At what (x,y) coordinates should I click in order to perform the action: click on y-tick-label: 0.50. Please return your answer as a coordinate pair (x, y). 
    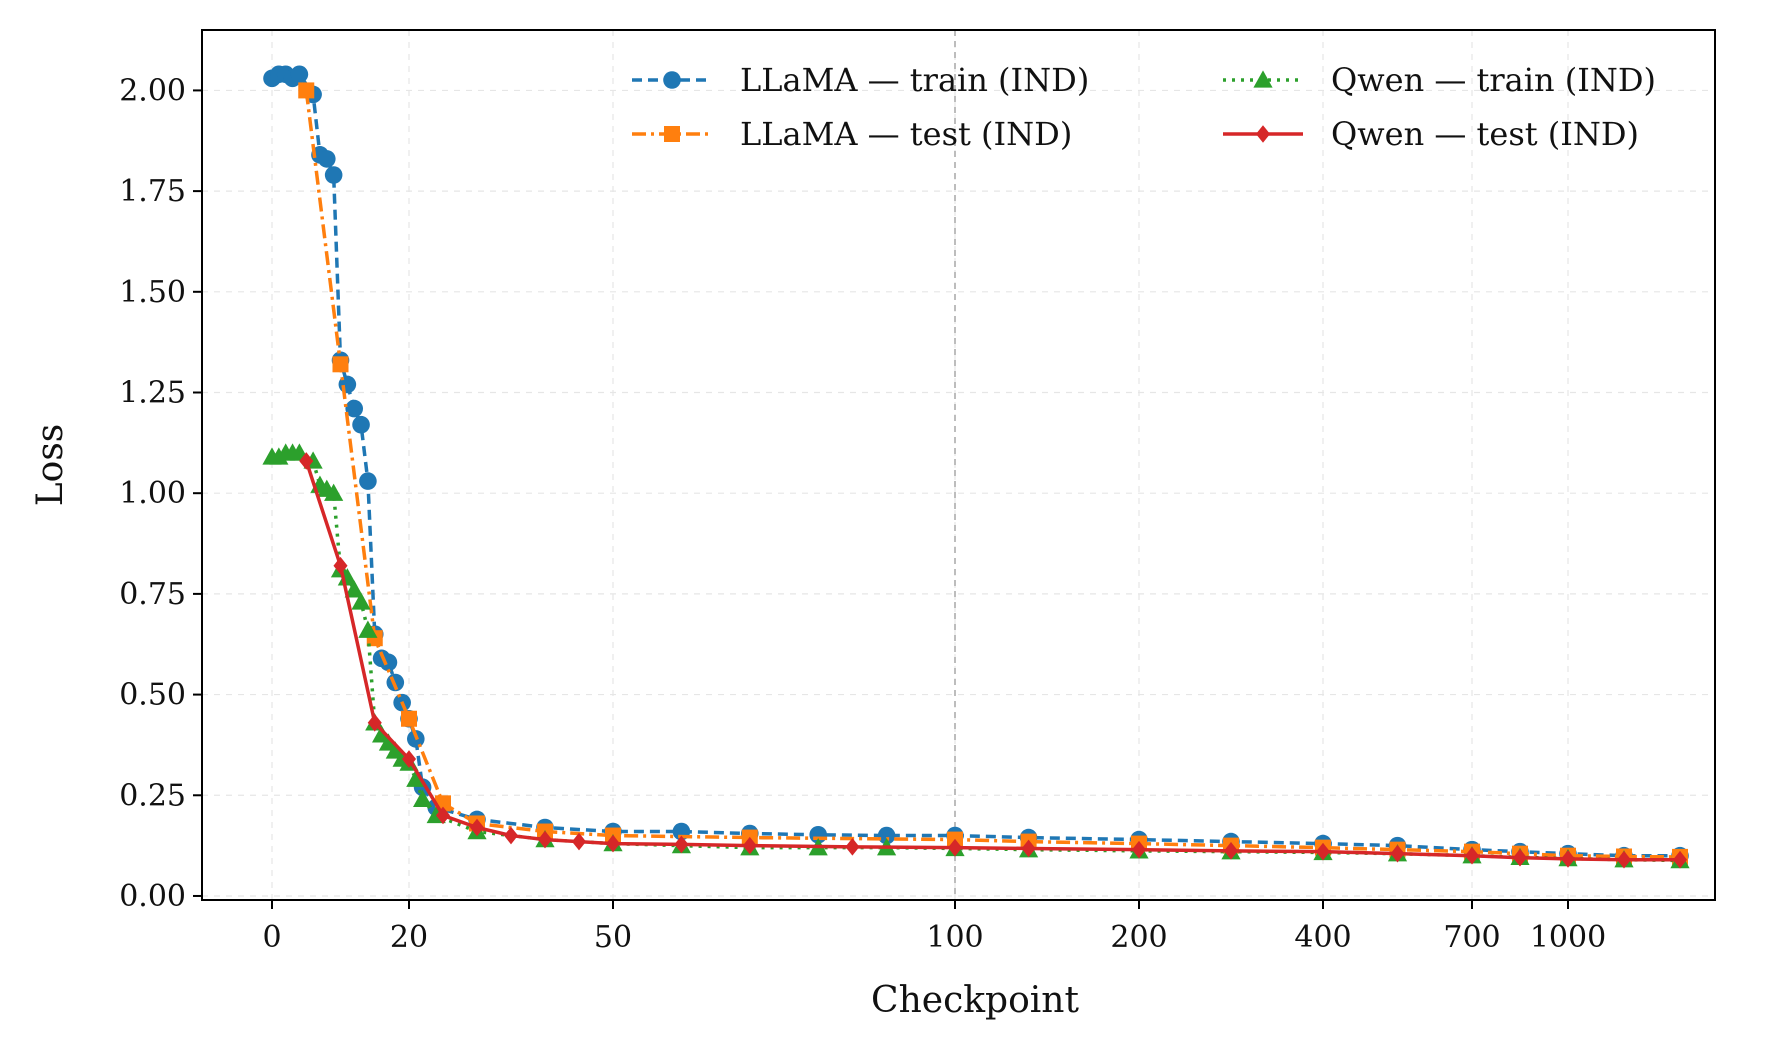
    Looking at the image, I should click on (152, 695).